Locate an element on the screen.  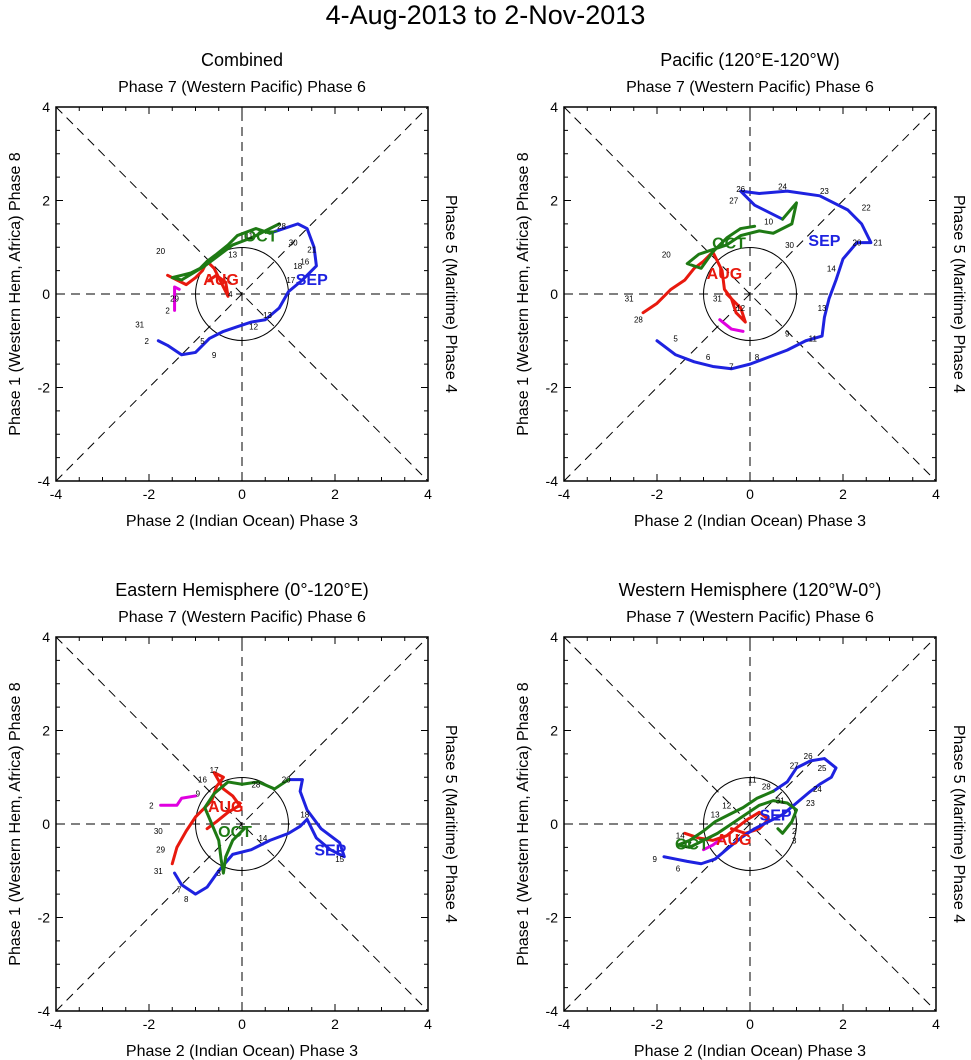
day-label: 17 is located at coordinates (687, 845).